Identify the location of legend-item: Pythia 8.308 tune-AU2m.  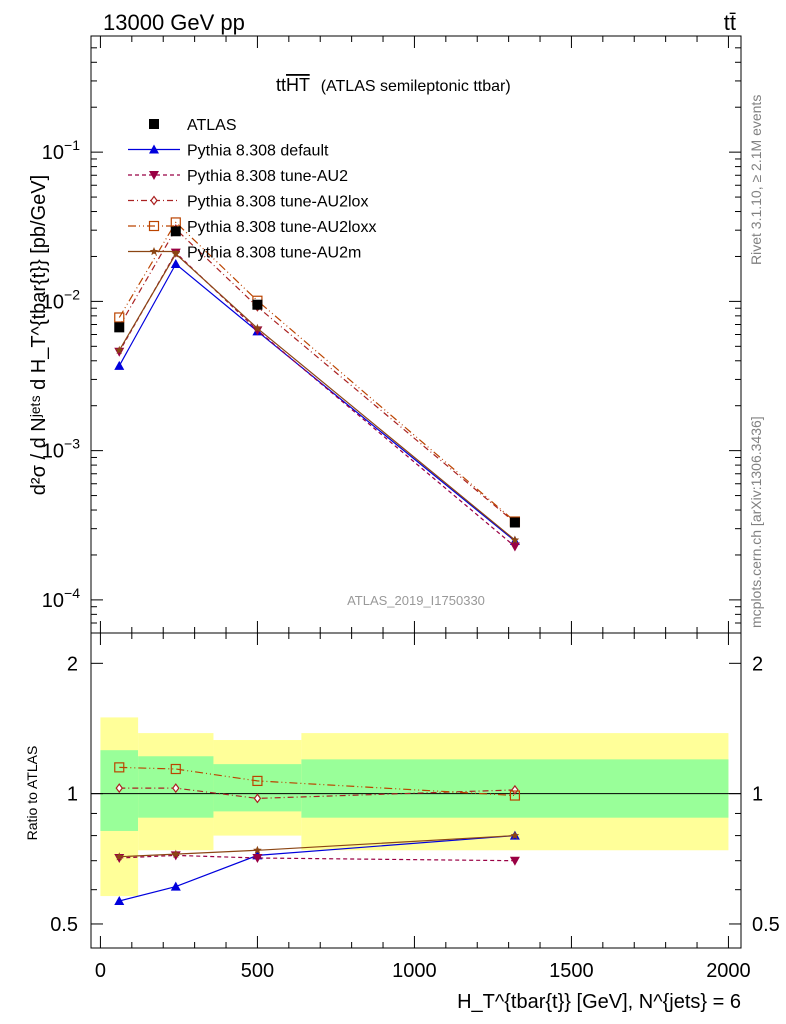
(244, 253).